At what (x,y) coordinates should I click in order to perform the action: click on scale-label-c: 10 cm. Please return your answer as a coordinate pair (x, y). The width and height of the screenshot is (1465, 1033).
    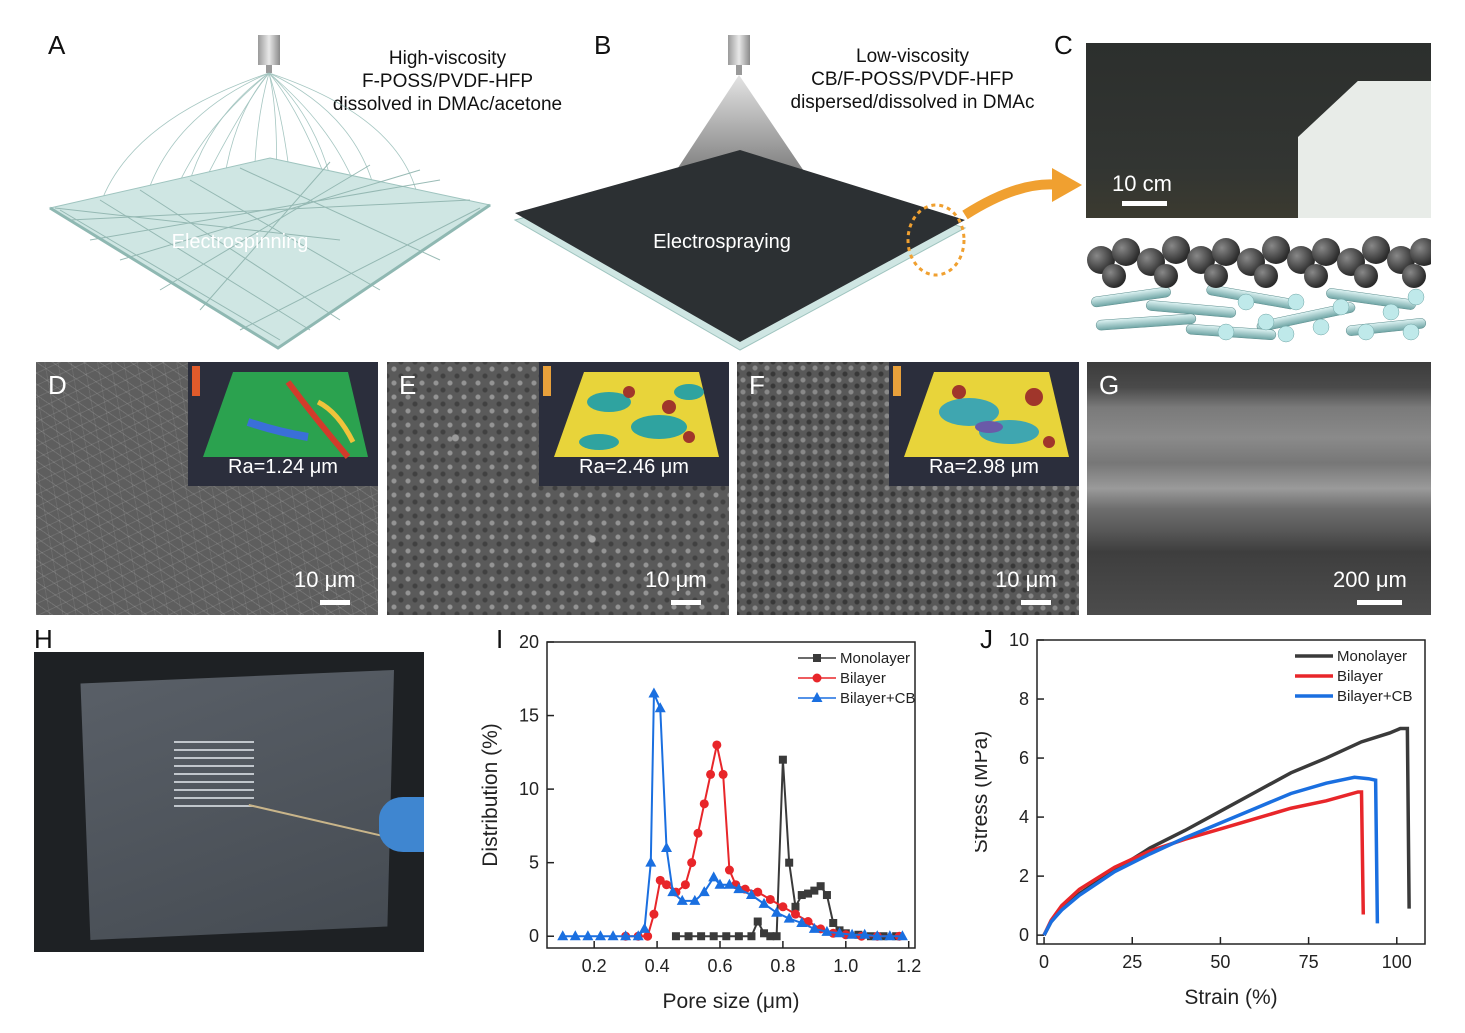
    Looking at the image, I should click on (1142, 183).